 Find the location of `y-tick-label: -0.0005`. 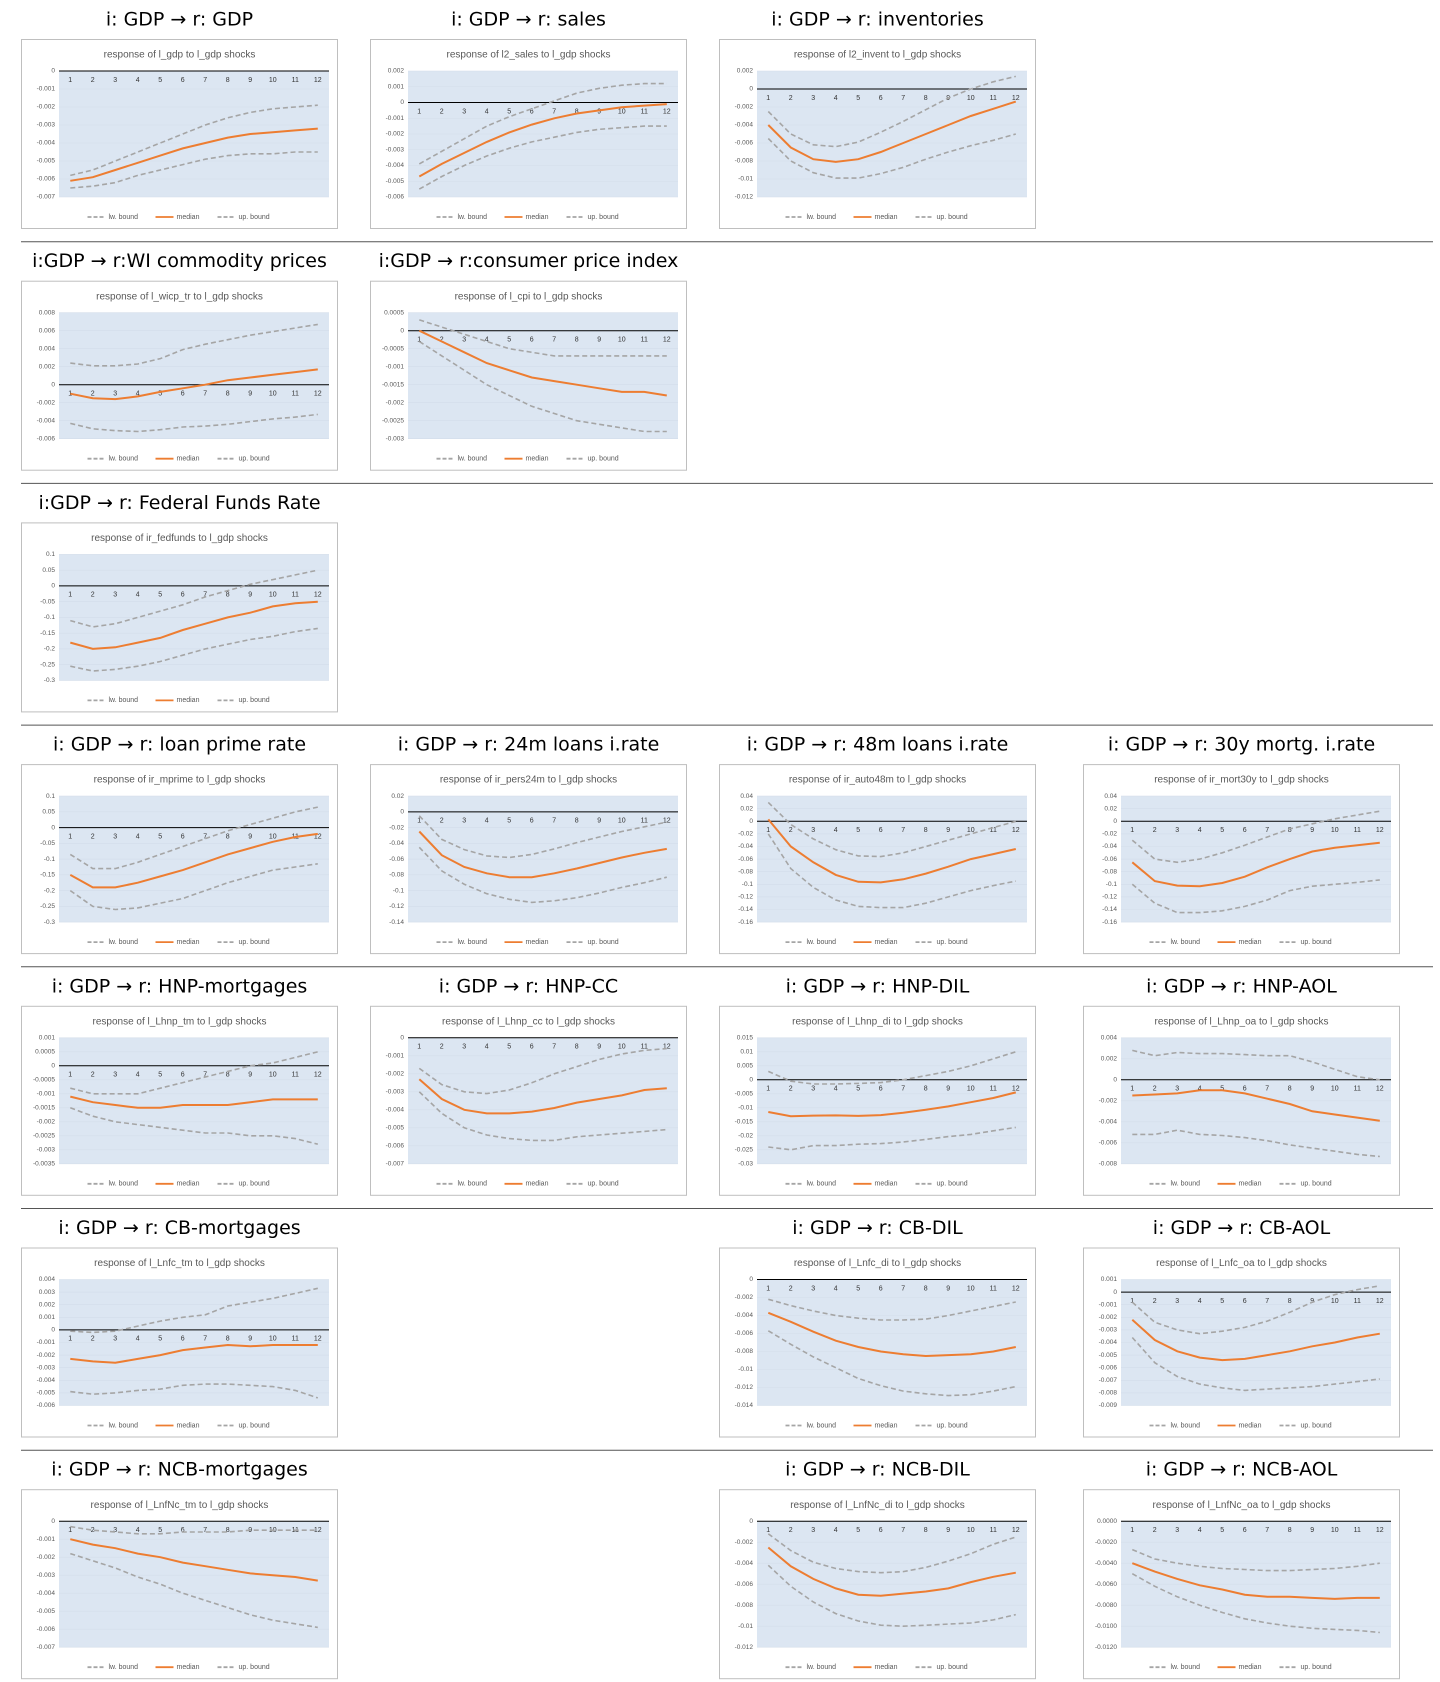

y-tick-label: -0.0005 is located at coordinates (393, 348).